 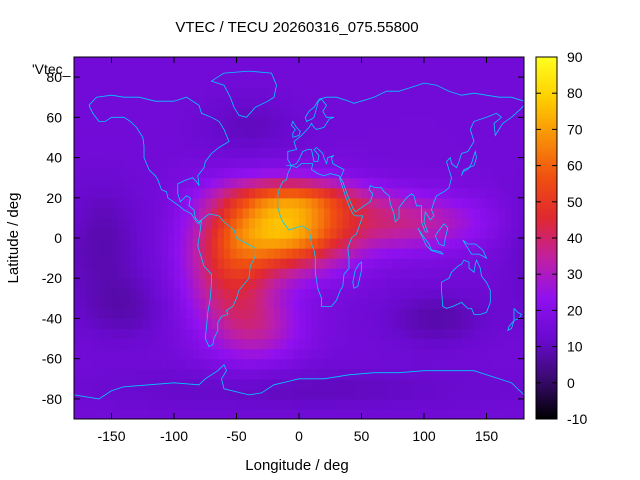 I want to click on y-tick-label: 80, so click(x=54, y=77).